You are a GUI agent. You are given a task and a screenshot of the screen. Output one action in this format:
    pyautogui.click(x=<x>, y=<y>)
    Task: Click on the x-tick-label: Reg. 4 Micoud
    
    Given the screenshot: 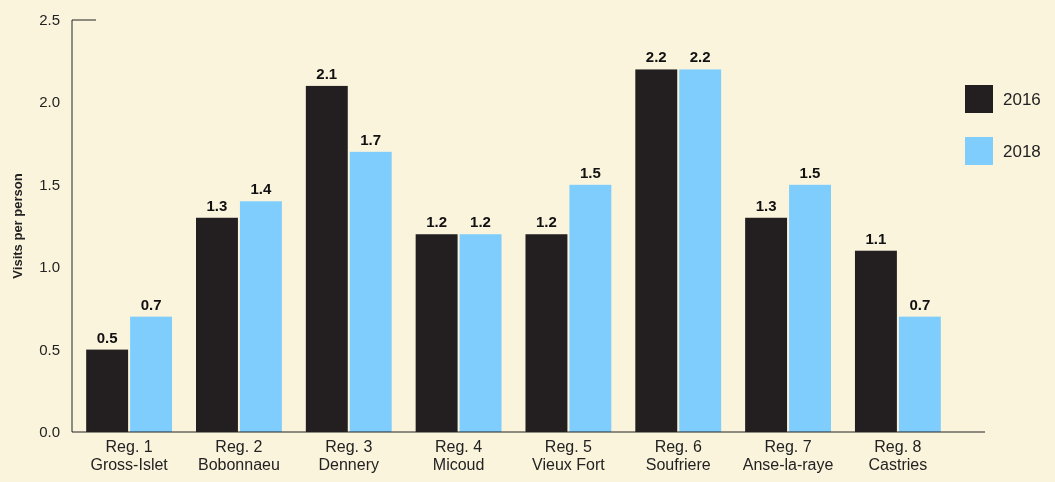 What is the action you would take?
    pyautogui.click(x=458, y=455)
    